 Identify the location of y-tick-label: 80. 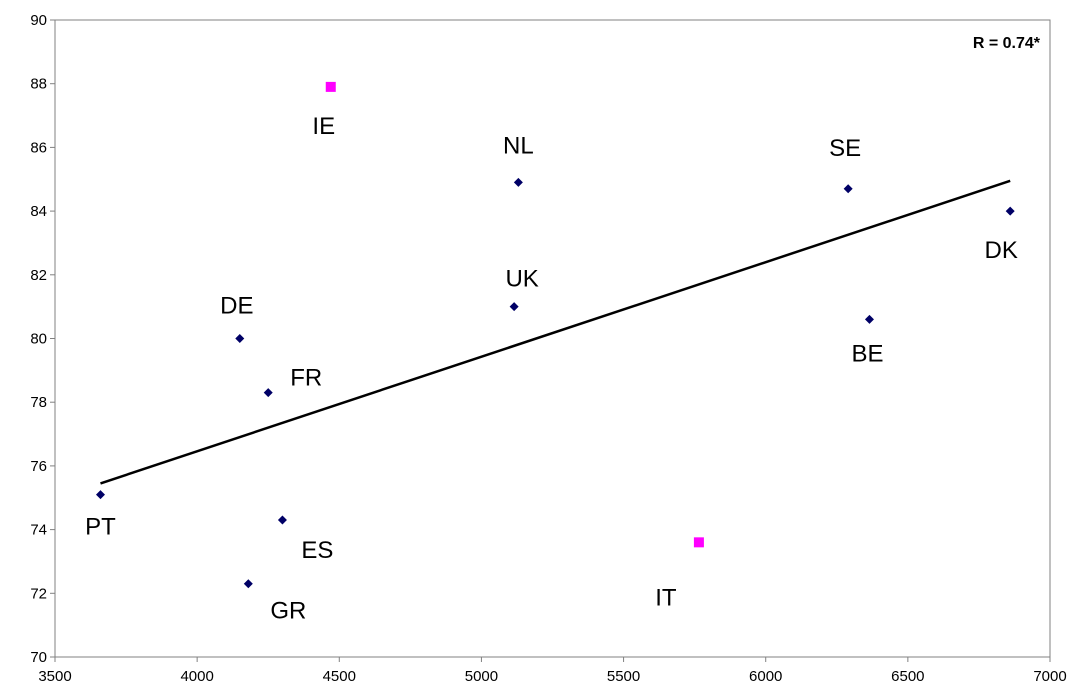
(38, 339).